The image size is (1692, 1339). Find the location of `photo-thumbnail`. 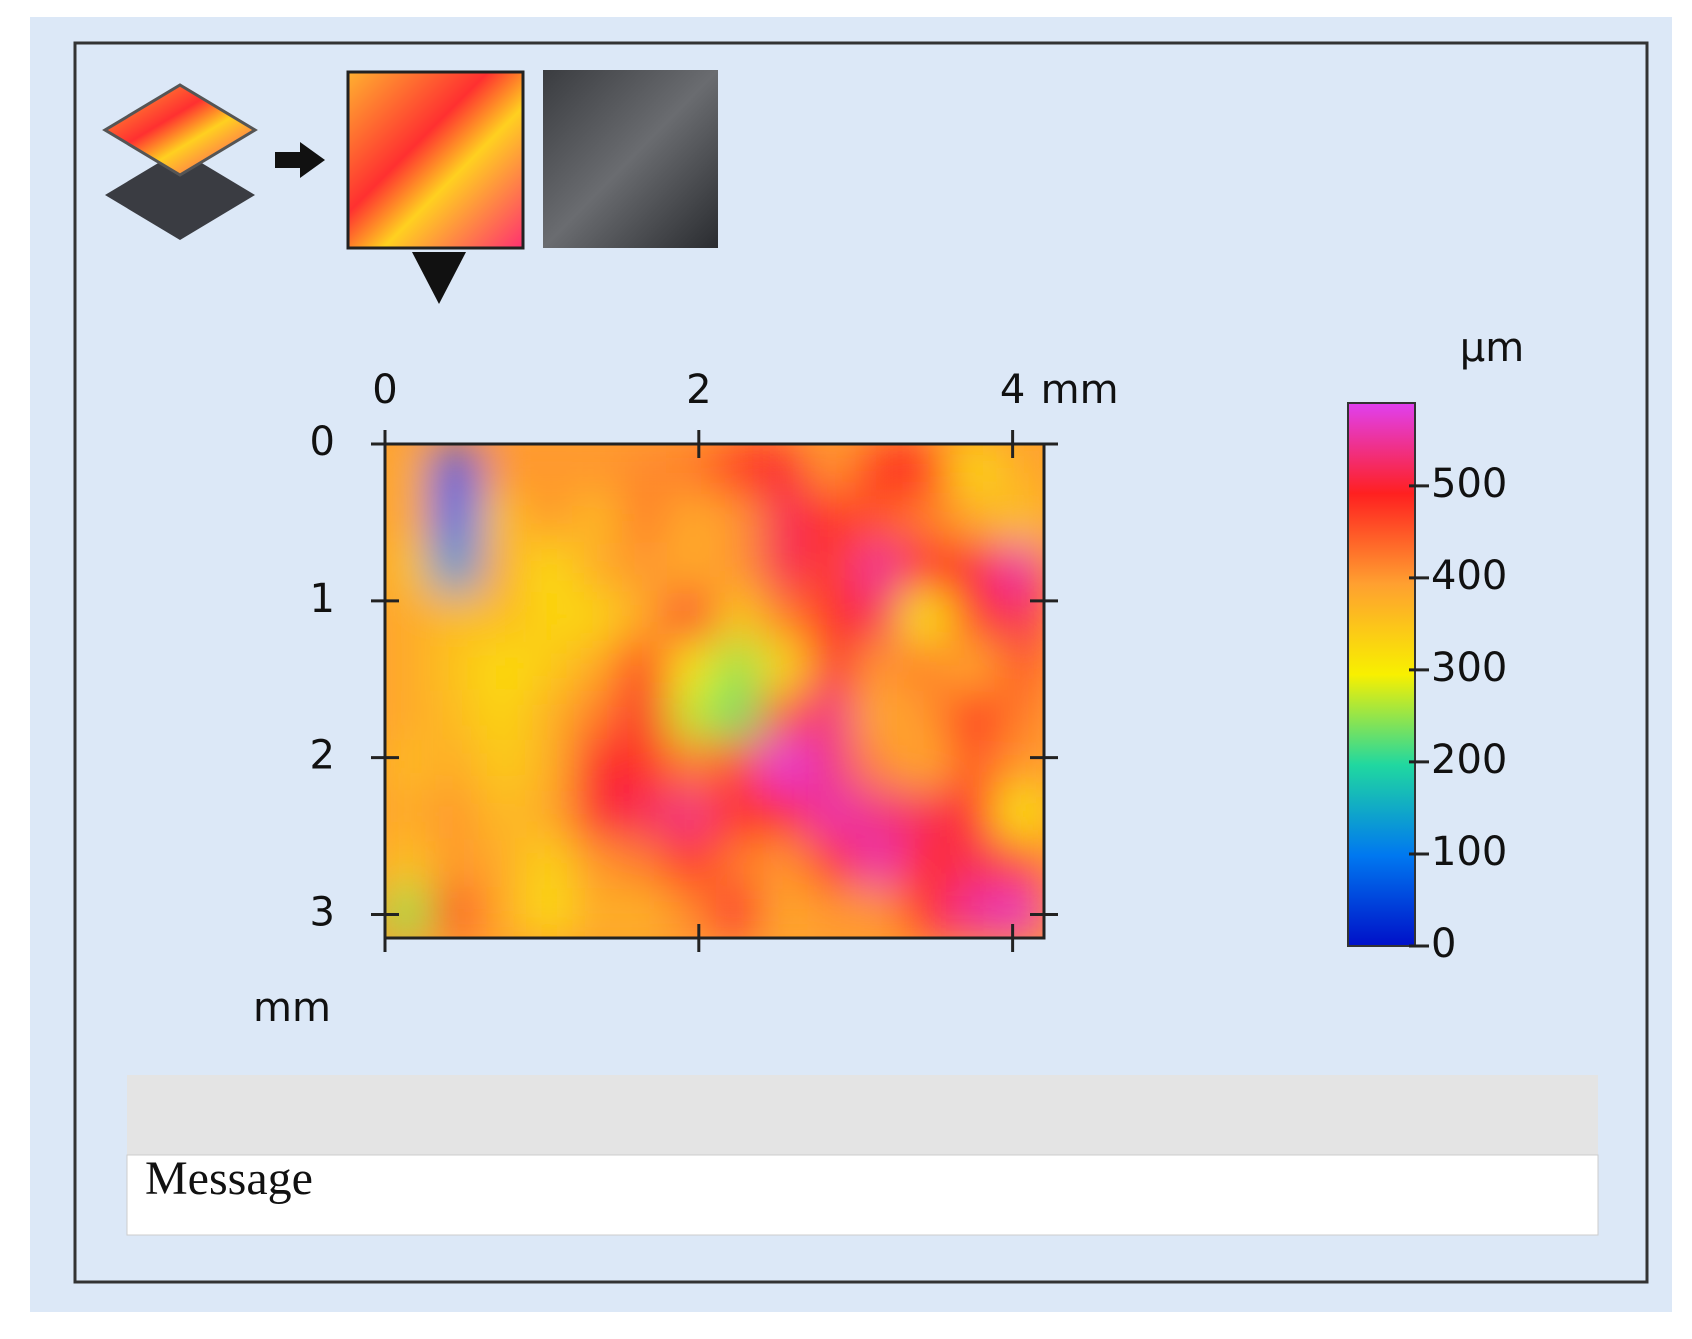

photo-thumbnail is located at coordinates (630, 159).